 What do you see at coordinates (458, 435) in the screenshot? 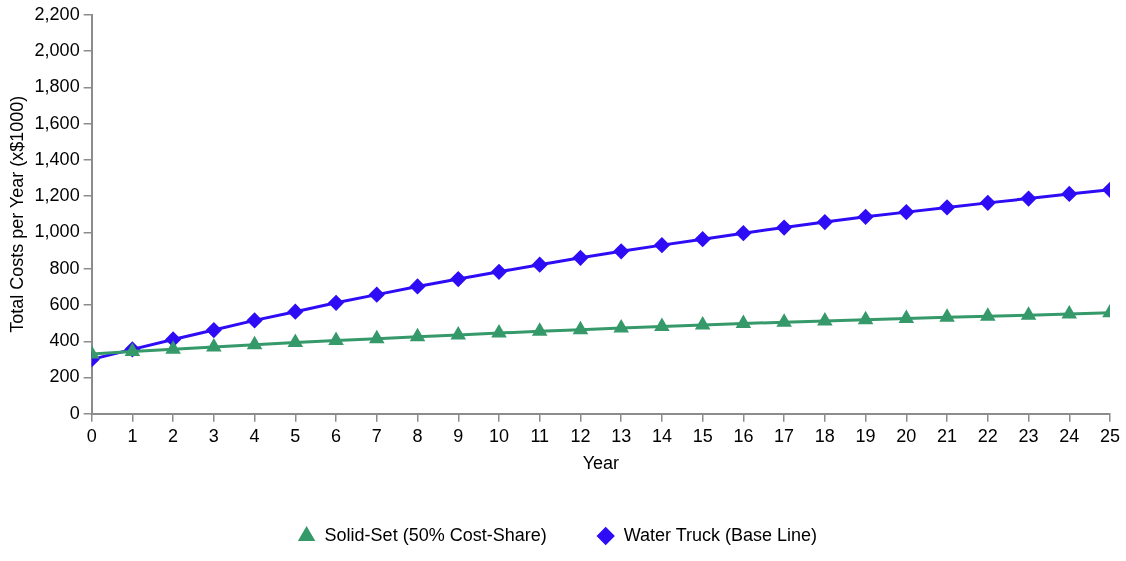
I see `x-tick-label: 9` at bounding box center [458, 435].